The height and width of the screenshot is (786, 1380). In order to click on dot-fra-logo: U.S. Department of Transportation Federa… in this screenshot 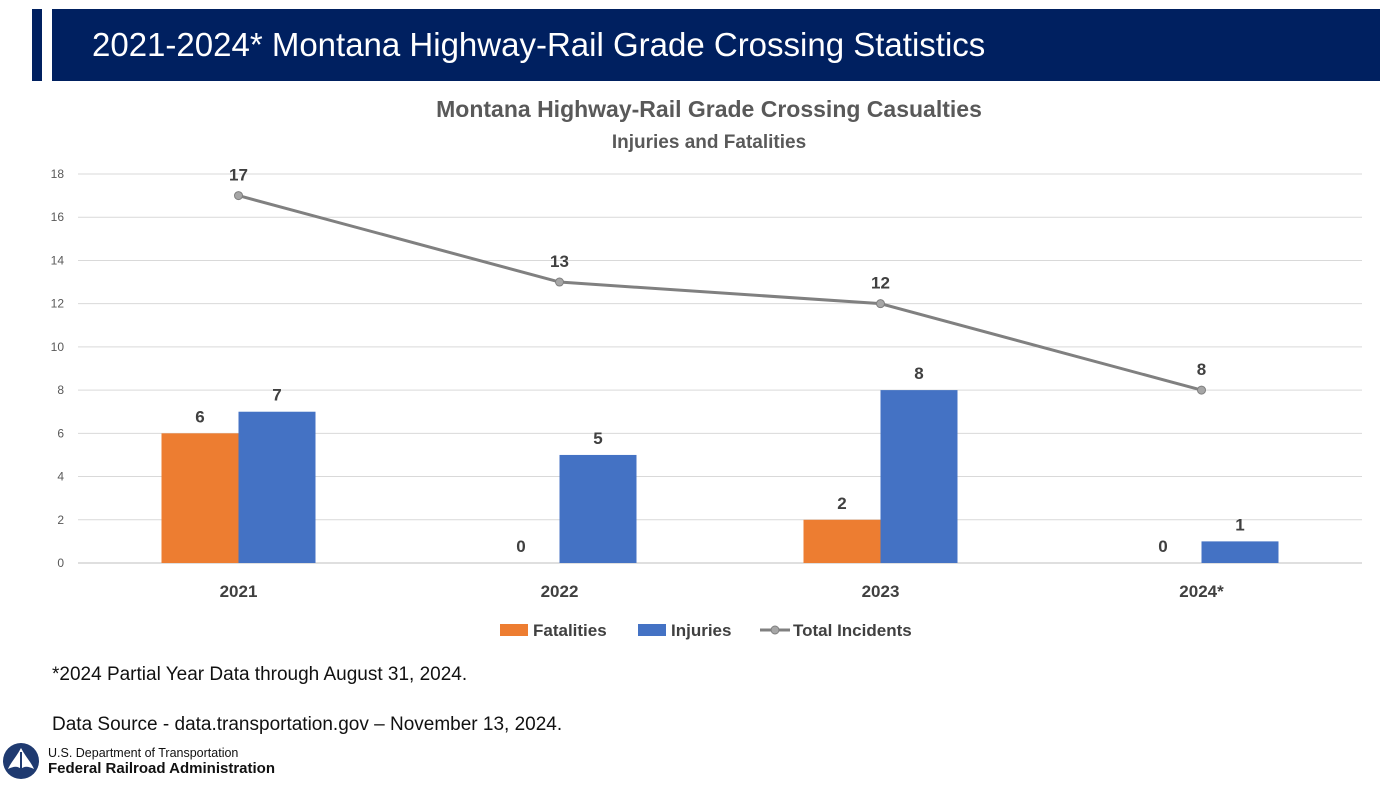, I will do `click(152, 762)`.